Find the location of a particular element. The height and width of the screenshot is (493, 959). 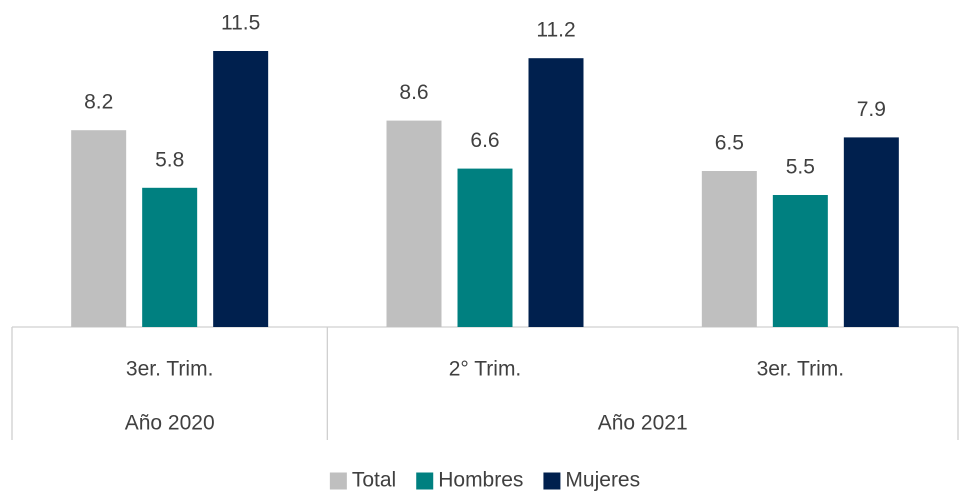

x-tick-label: 2° Trim. is located at coordinates (485, 369).